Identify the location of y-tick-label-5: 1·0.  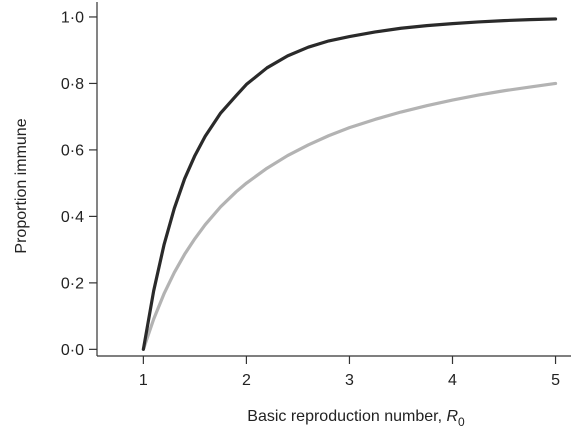
(72, 17).